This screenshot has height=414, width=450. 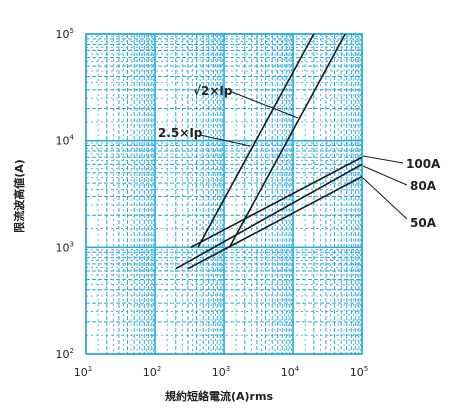 I want to click on x-tick-label: 10², so click(x=152, y=372).